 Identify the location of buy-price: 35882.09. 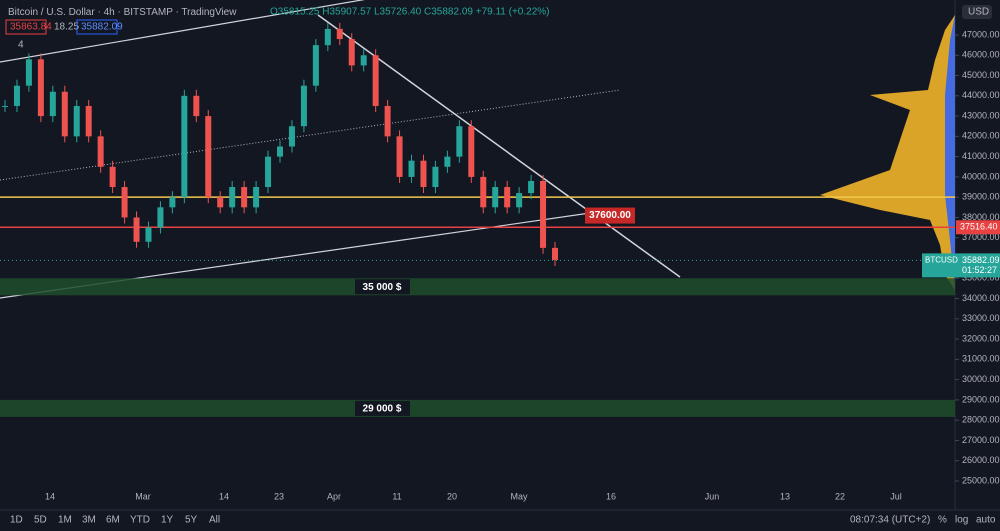
(102, 27).